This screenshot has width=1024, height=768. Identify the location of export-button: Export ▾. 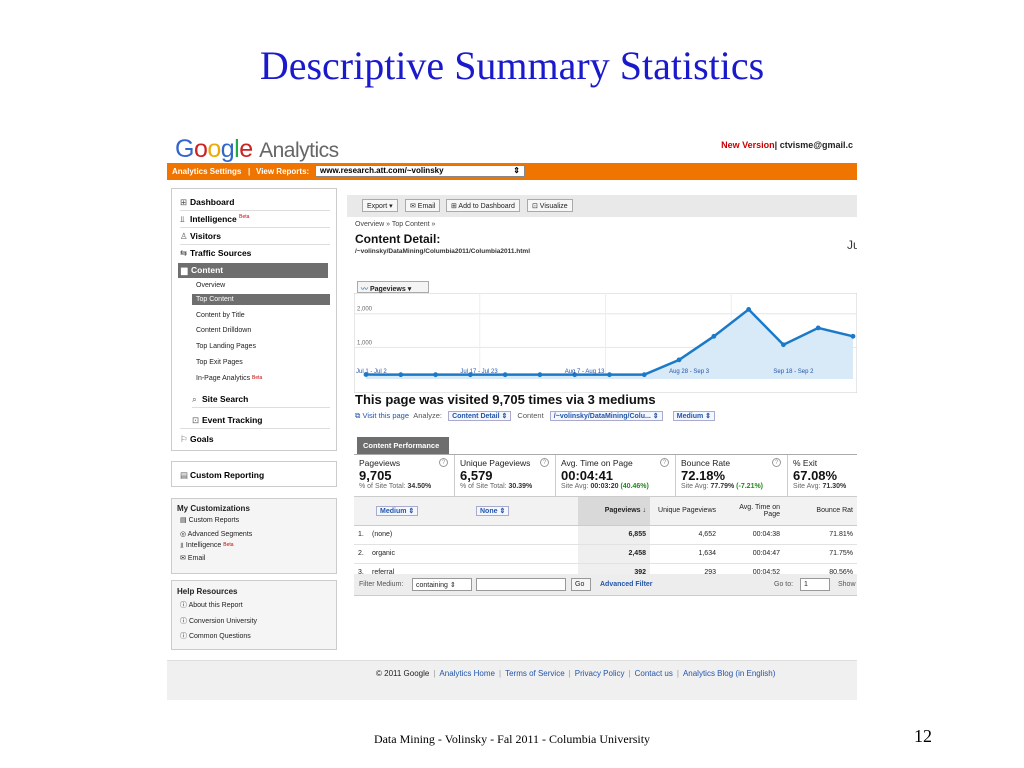
(380, 205).